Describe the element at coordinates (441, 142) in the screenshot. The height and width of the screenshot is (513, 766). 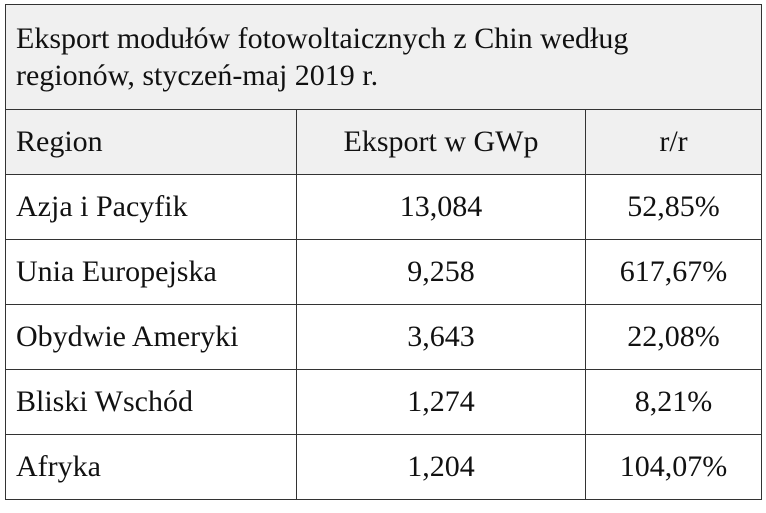
I see `cell: Eksport w GWp` at that location.